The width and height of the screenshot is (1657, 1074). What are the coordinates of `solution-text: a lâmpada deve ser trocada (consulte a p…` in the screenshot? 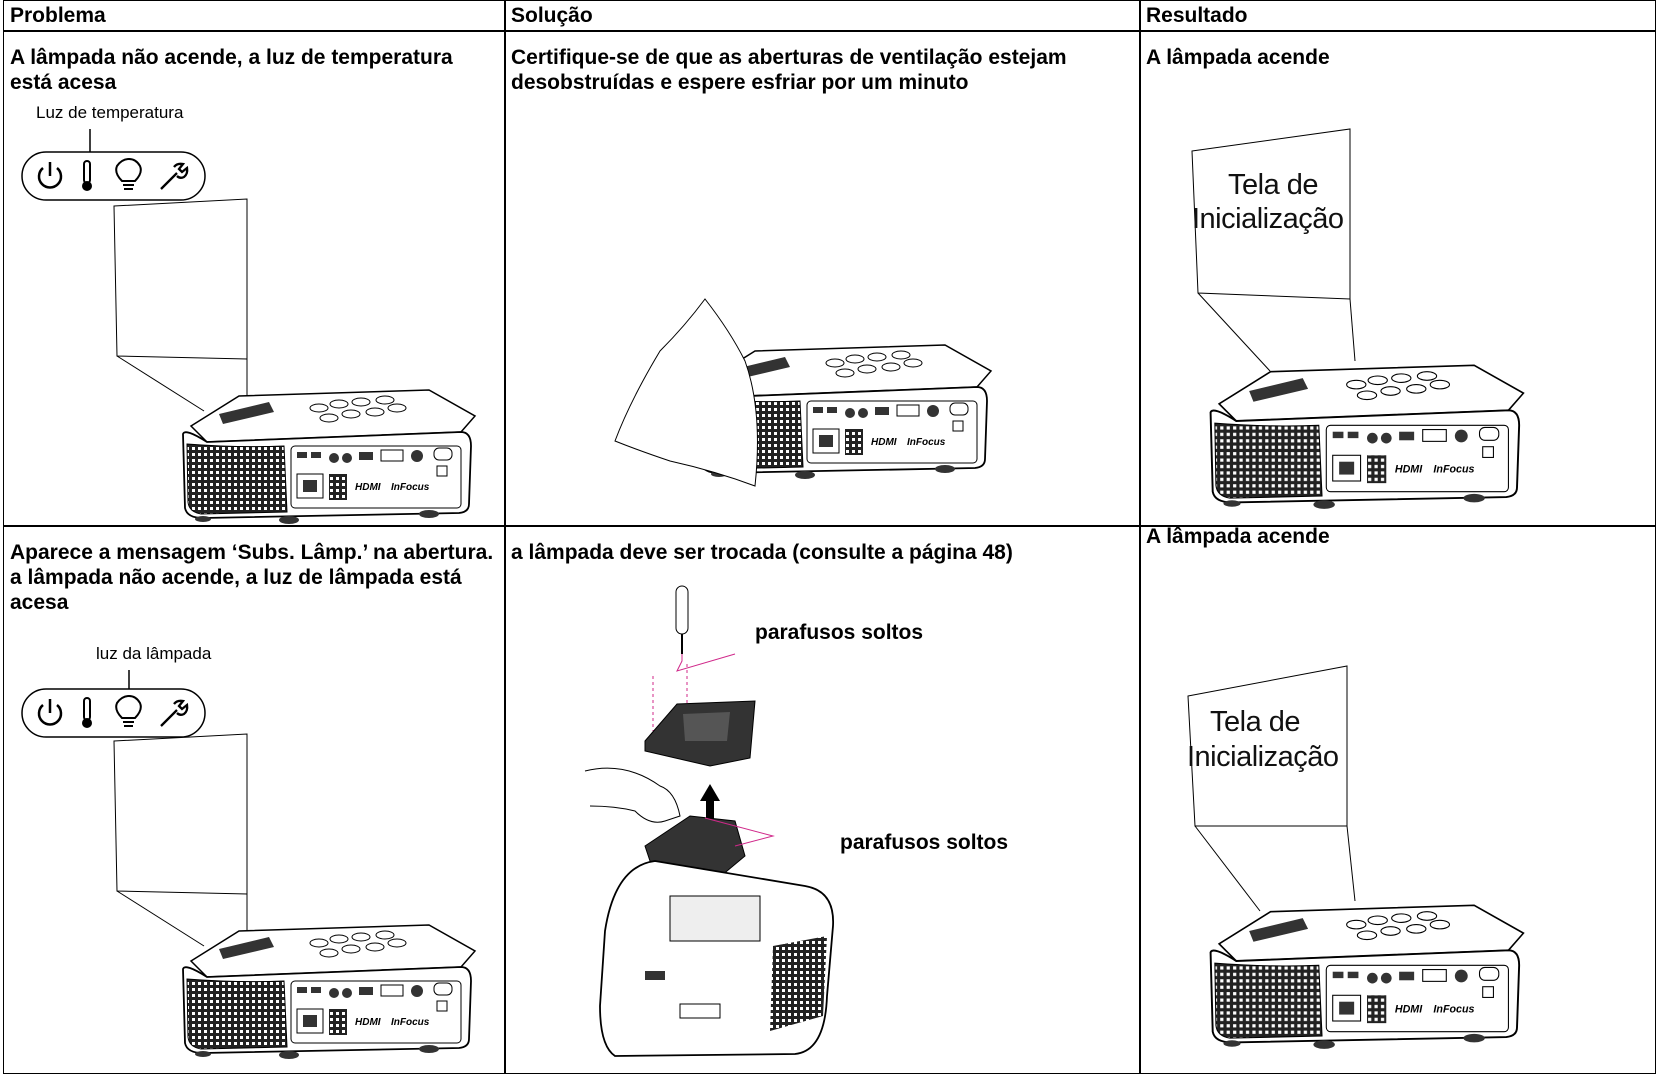 It's located at (762, 552).